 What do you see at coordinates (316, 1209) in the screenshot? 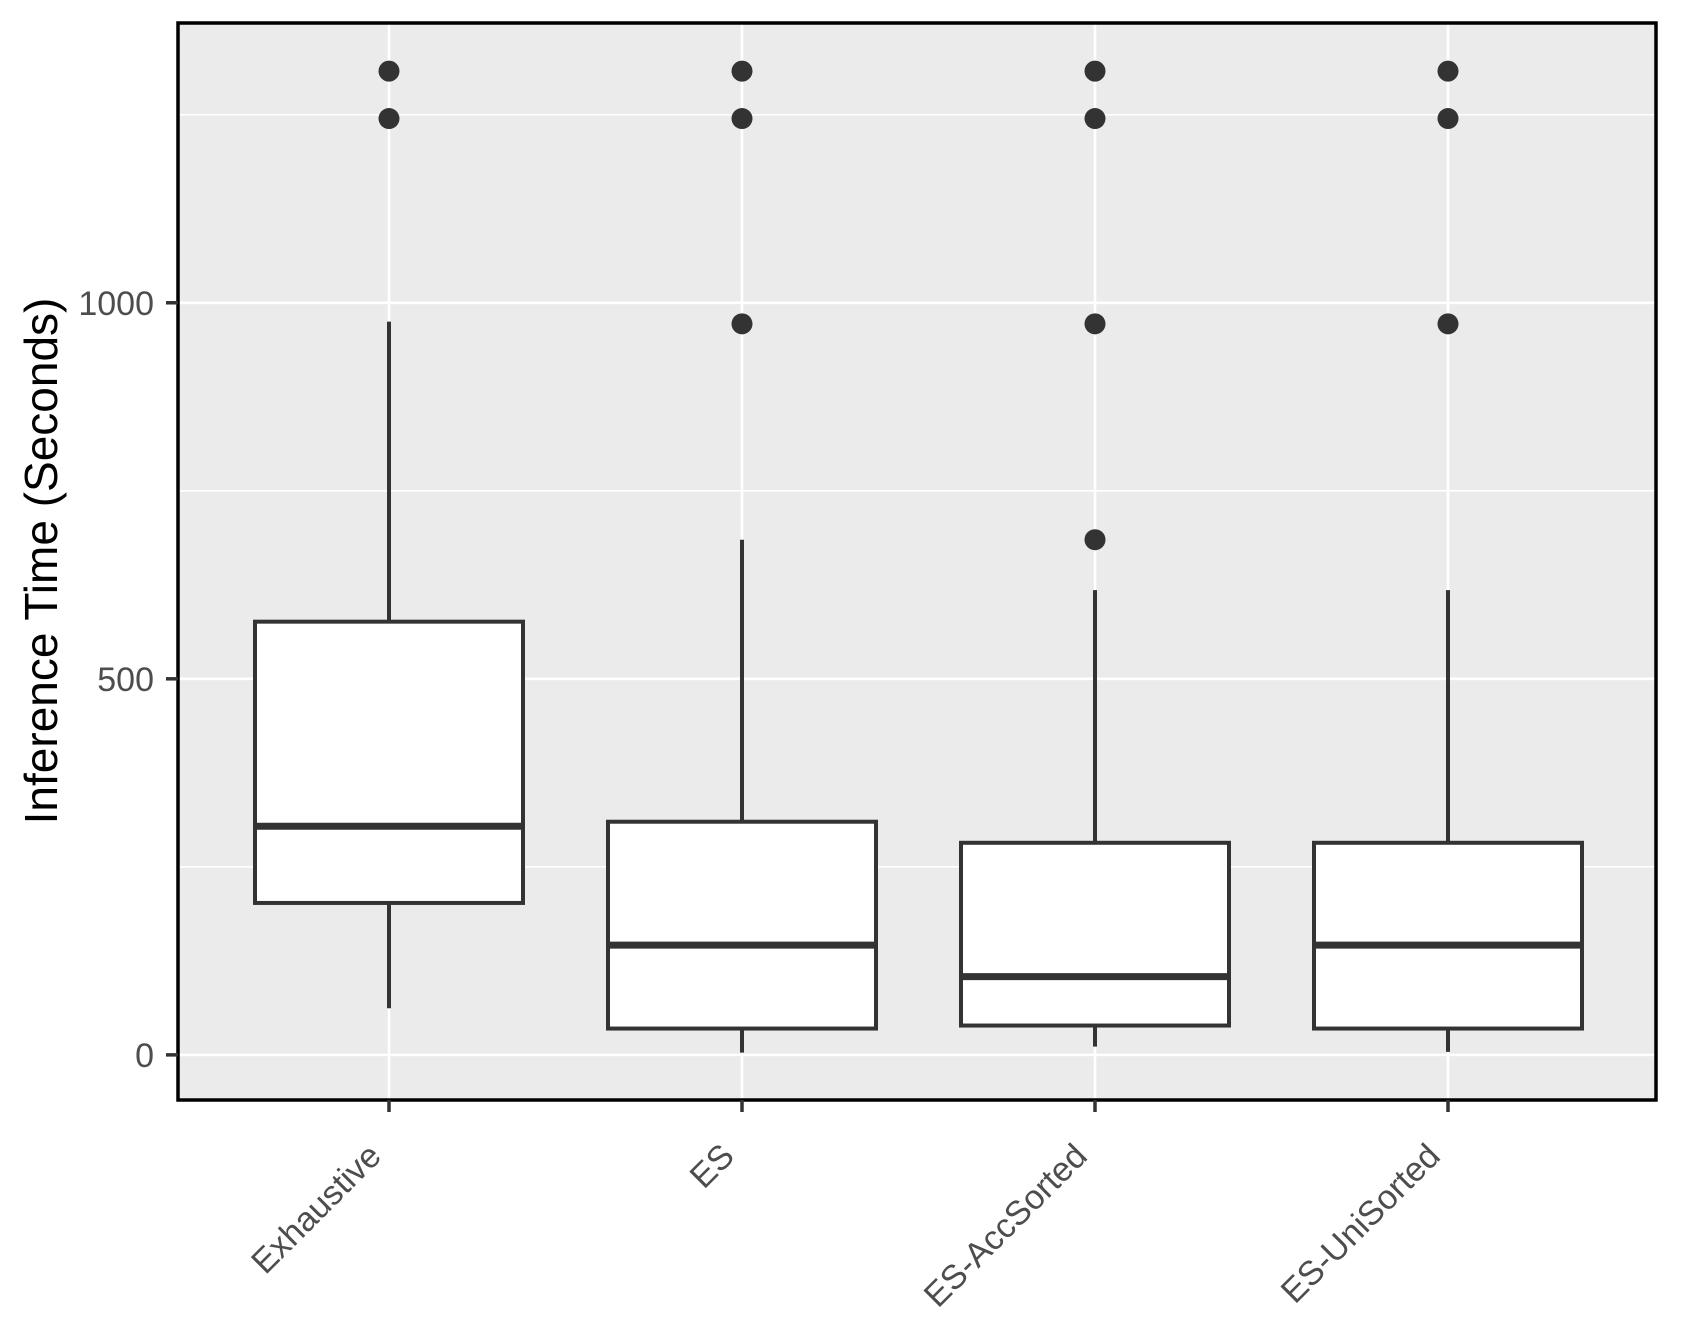
I see `x-tick-label: Exhaustive` at bounding box center [316, 1209].